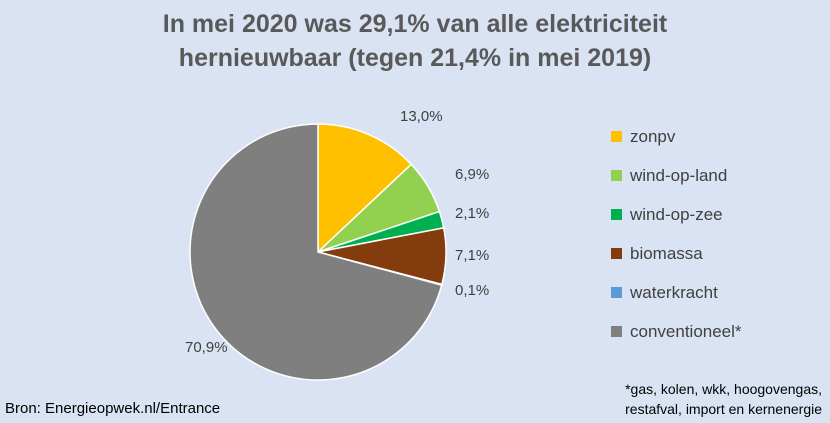  Describe the element at coordinates (113, 408) in the screenshot. I see `source-note: Bron: Energieopwek.nl/Entrance` at that location.